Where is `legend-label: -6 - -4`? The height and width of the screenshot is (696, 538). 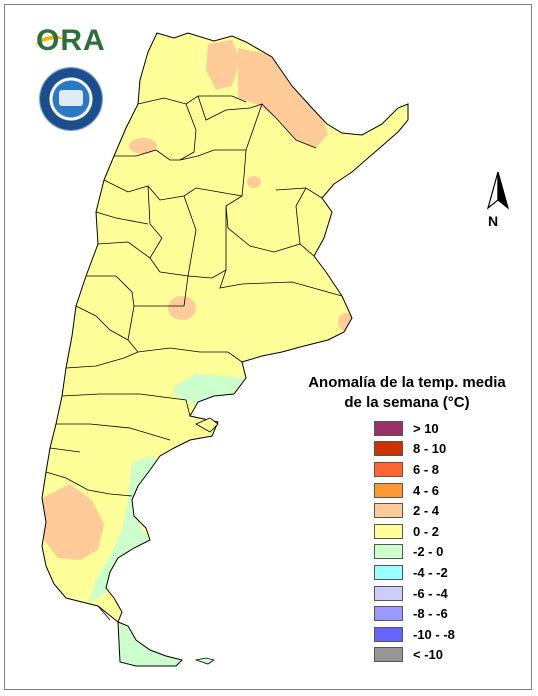
legend-label: -6 - -4 is located at coordinates (430, 593).